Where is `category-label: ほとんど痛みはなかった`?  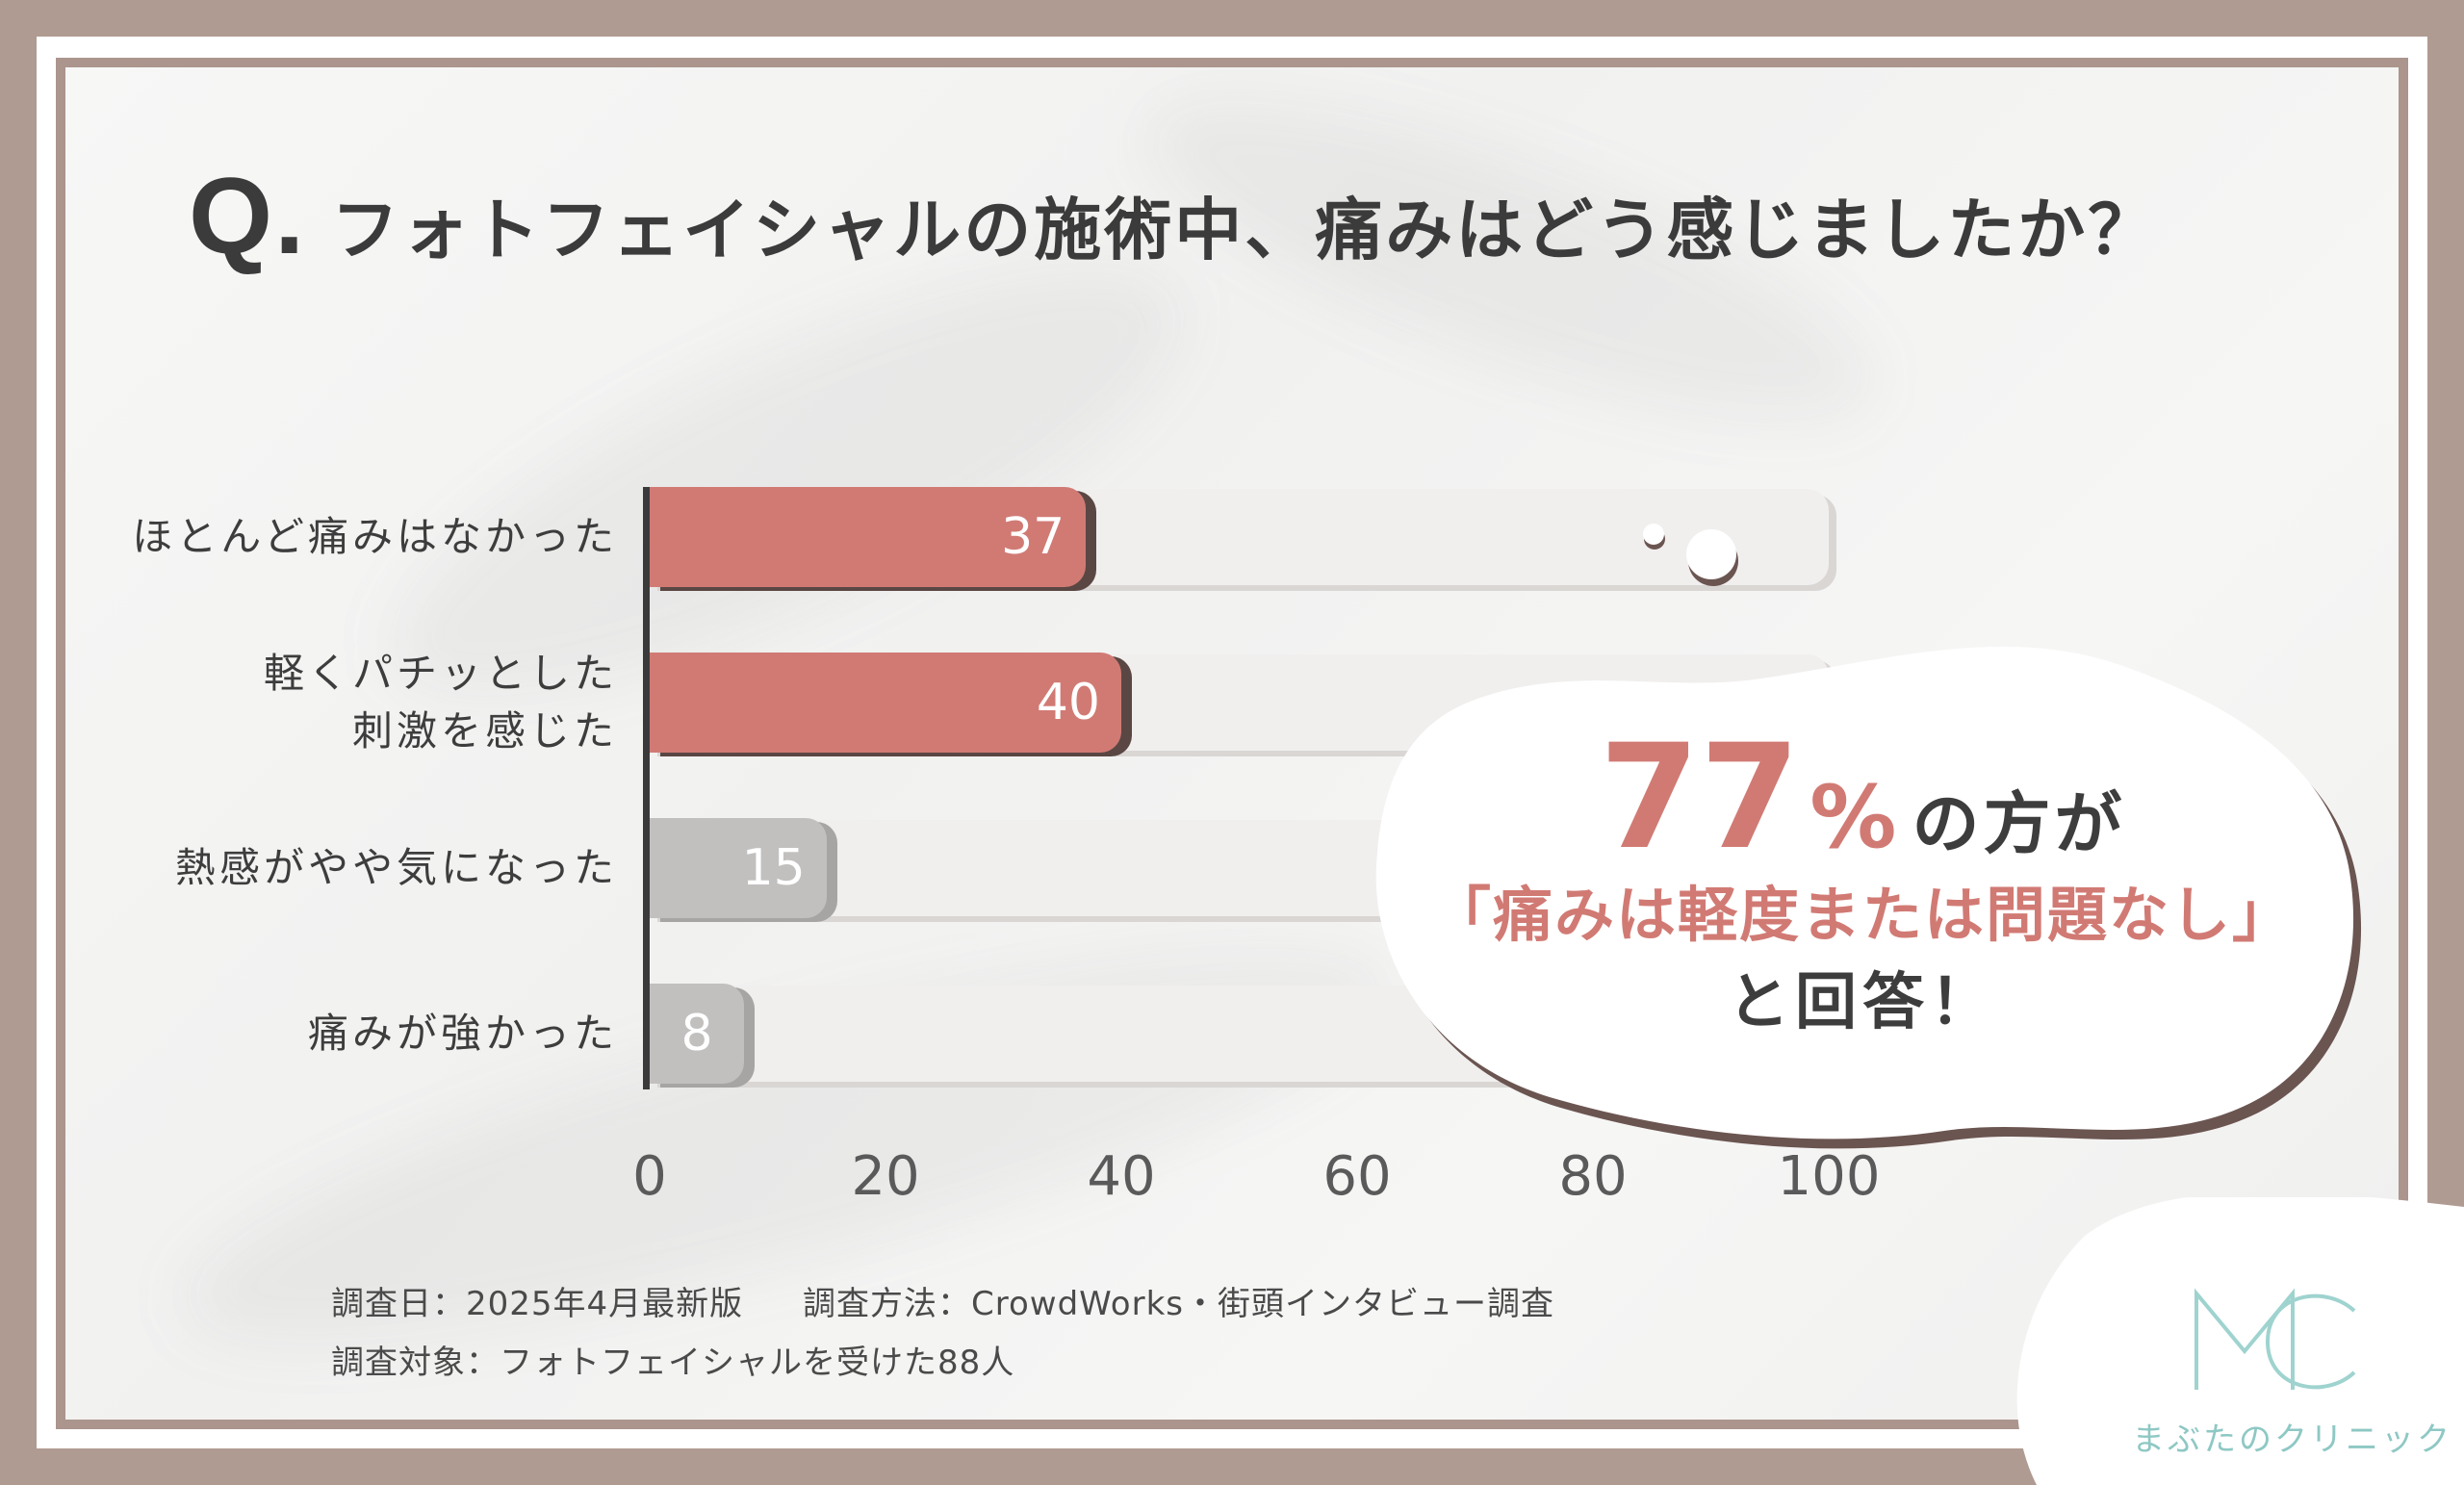
category-label: ほとんど痛みはなかった is located at coordinates (375, 537).